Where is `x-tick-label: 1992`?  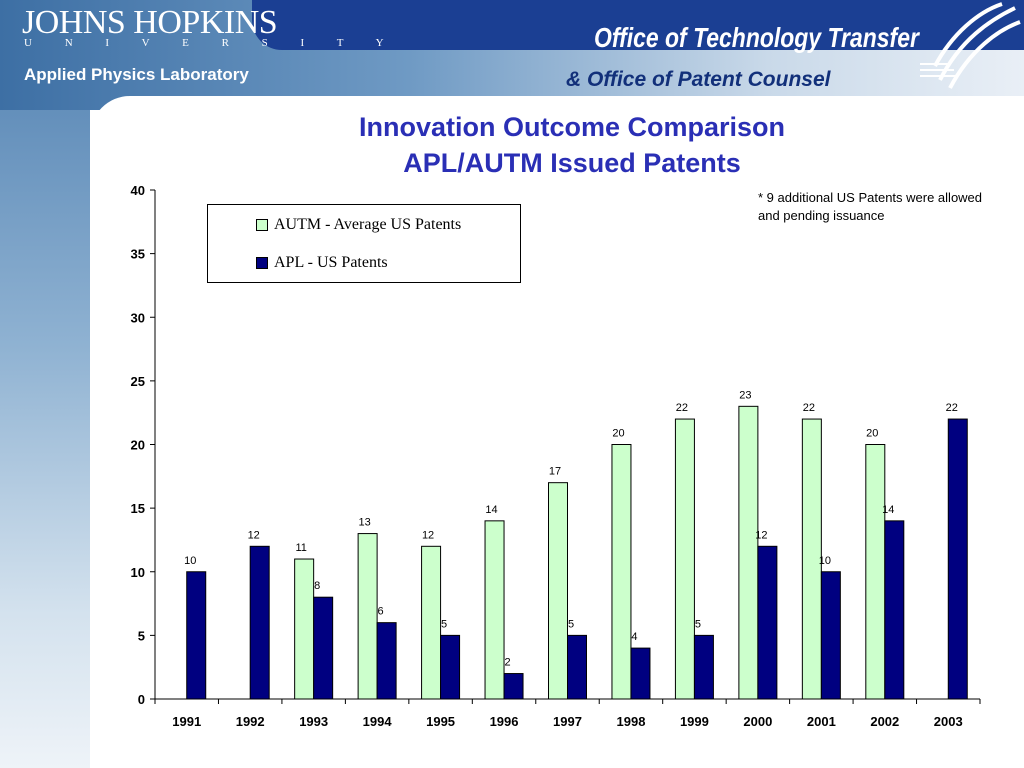
x-tick-label: 1992 is located at coordinates (250, 721).